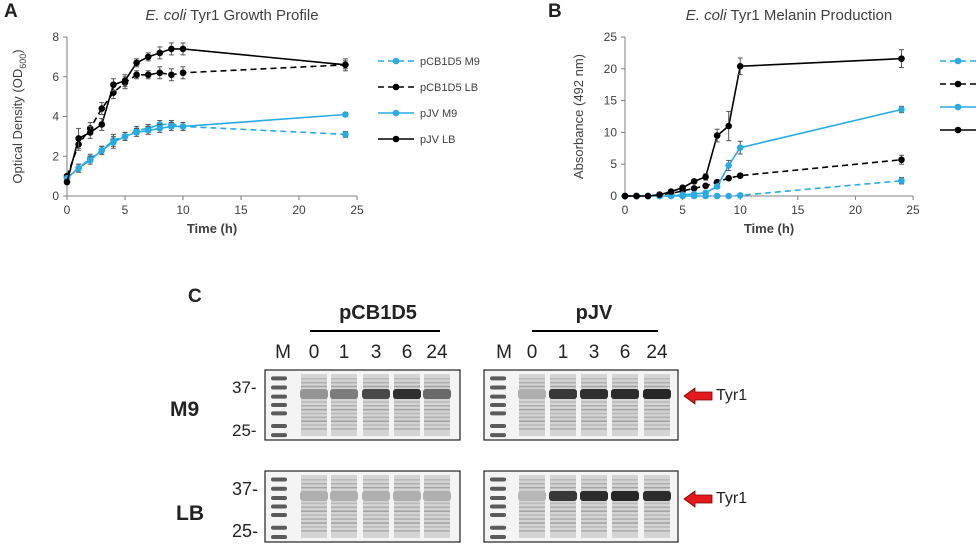 The image size is (976, 546). What do you see at coordinates (625, 352) in the screenshot?
I see `lane-label-pjv-6h: 6` at bounding box center [625, 352].